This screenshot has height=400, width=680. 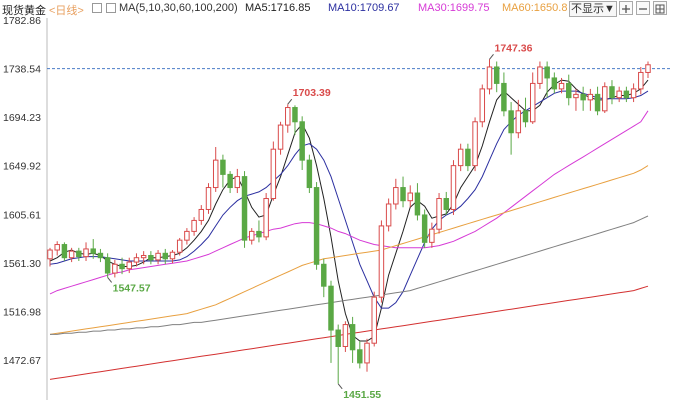 What do you see at coordinates (22, 215) in the screenshot?
I see `y-tick-label: 1605.61` at bounding box center [22, 215].